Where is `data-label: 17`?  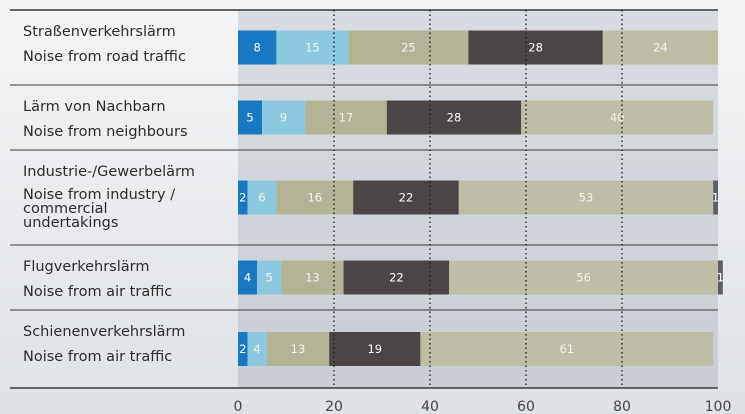 data-label: 17 is located at coordinates (346, 118).